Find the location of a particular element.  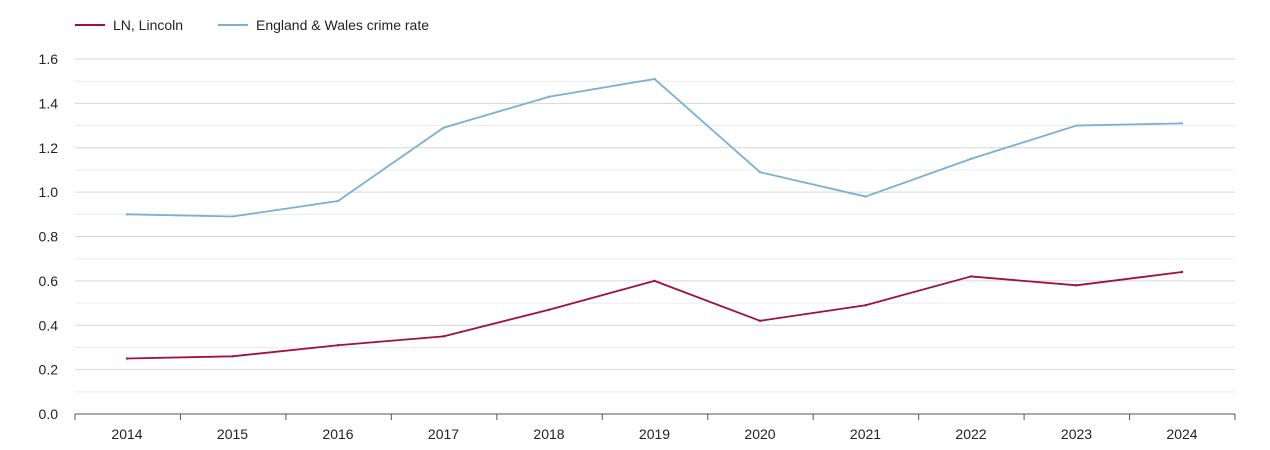

x-tick-label: 2020 is located at coordinates (759, 434).